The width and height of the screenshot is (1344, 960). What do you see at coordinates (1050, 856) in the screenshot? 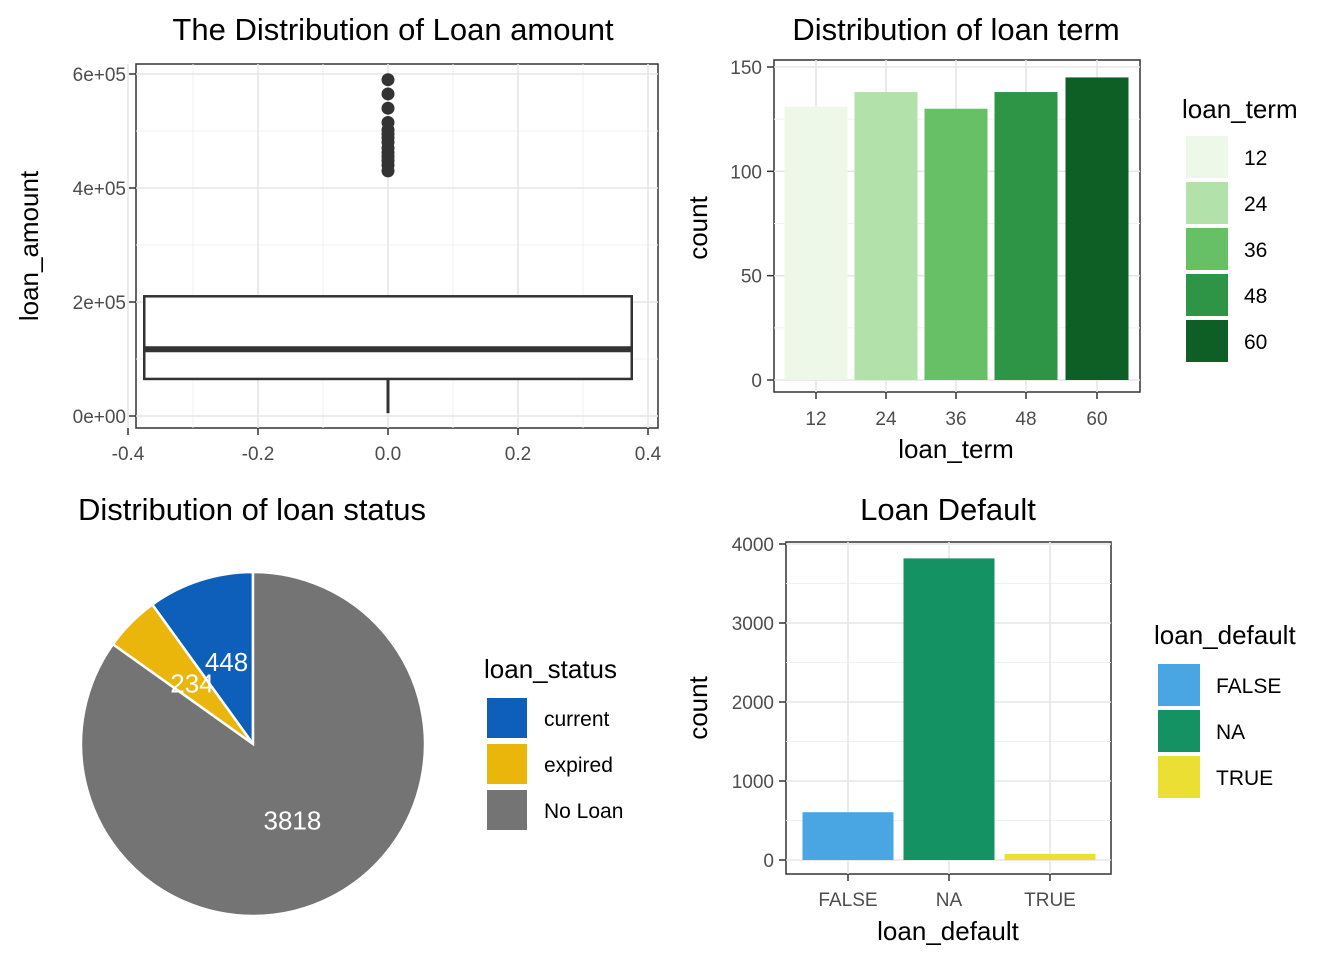
I see `bar-loan-default-true` at bounding box center [1050, 856].